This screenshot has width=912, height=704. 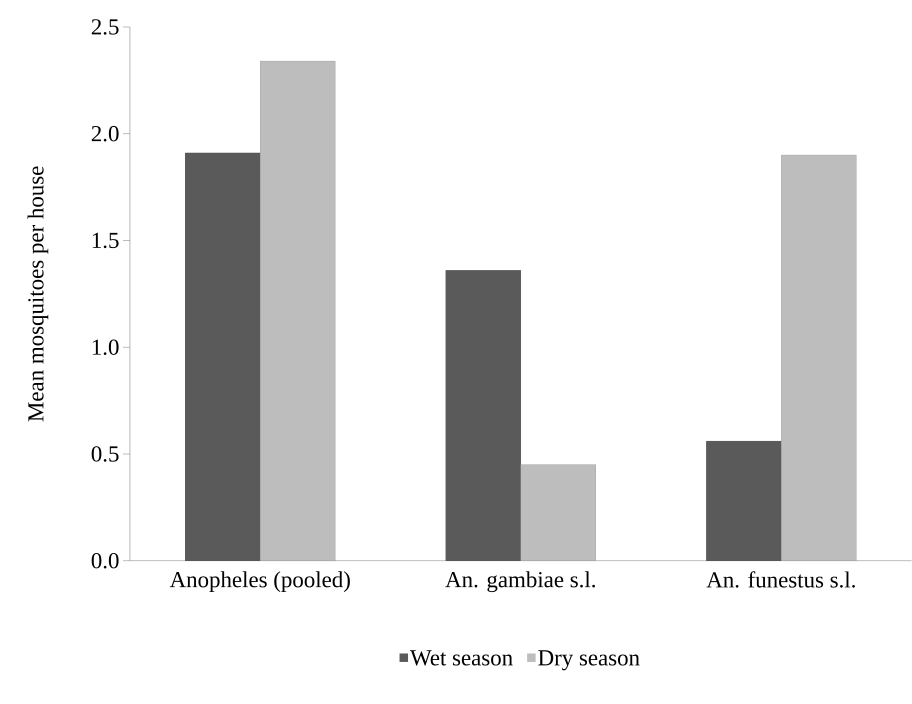 I want to click on x-tick-label: Anopheles (pooled), so click(x=260, y=581).